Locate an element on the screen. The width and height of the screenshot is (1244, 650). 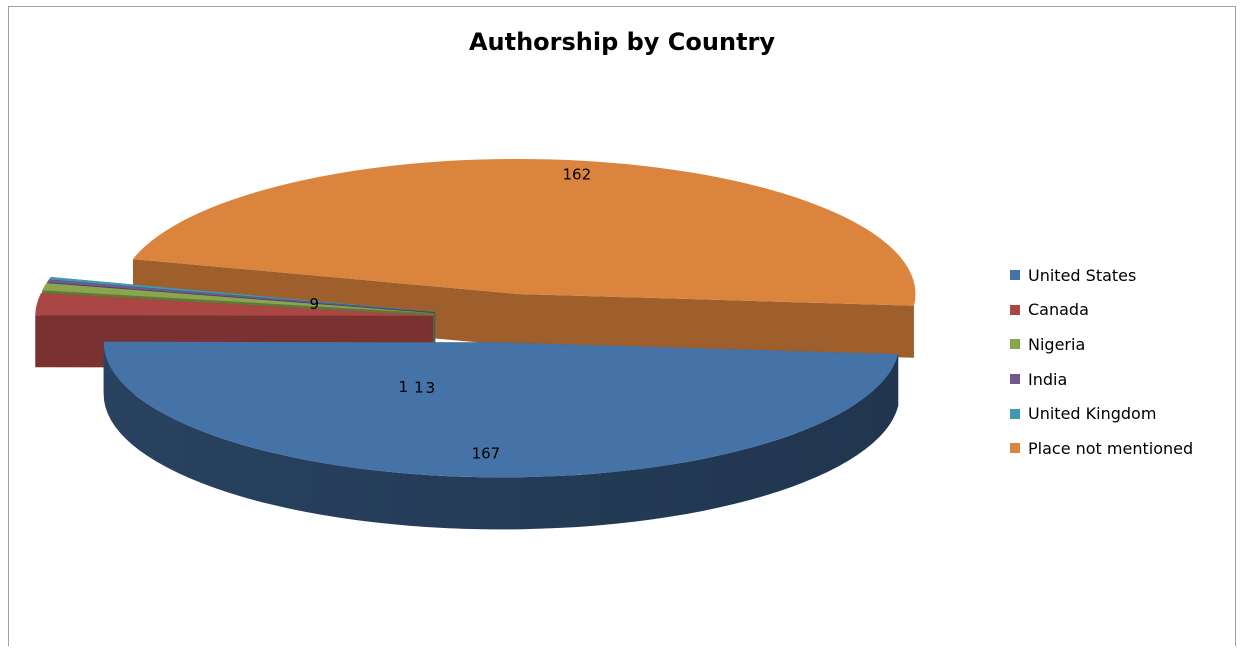
legend-item-united-states: United States is located at coordinates (1101, 275).